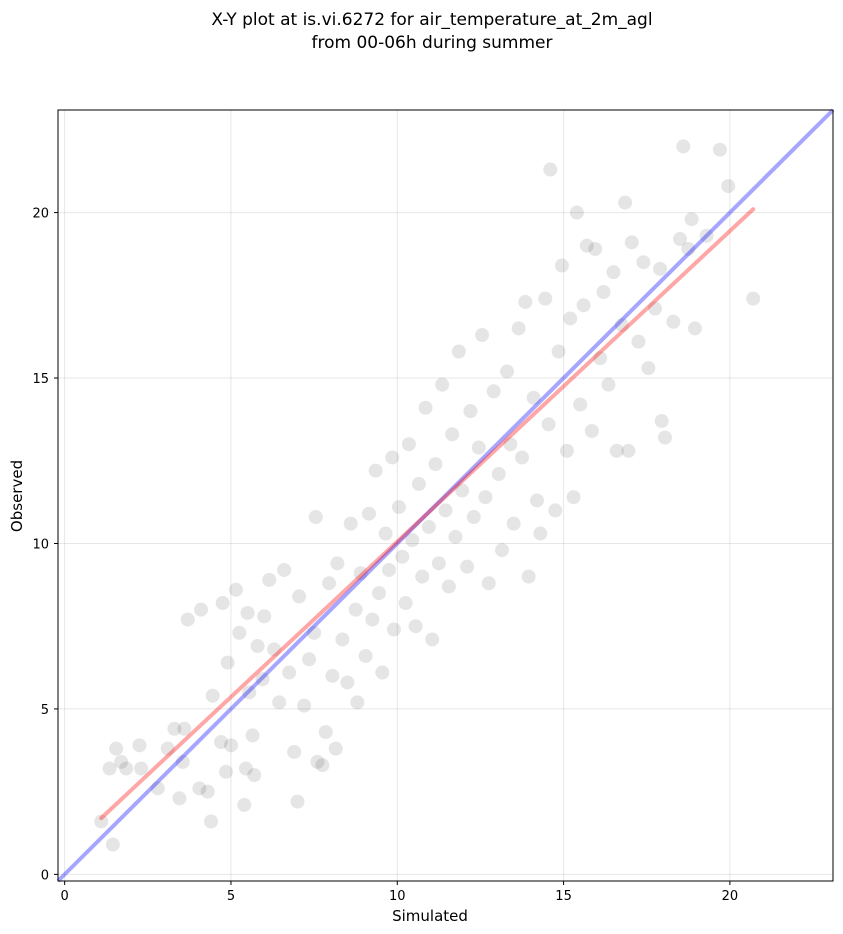  Describe the element at coordinates (730, 896) in the screenshot. I see `x-tick-label: 20` at that location.